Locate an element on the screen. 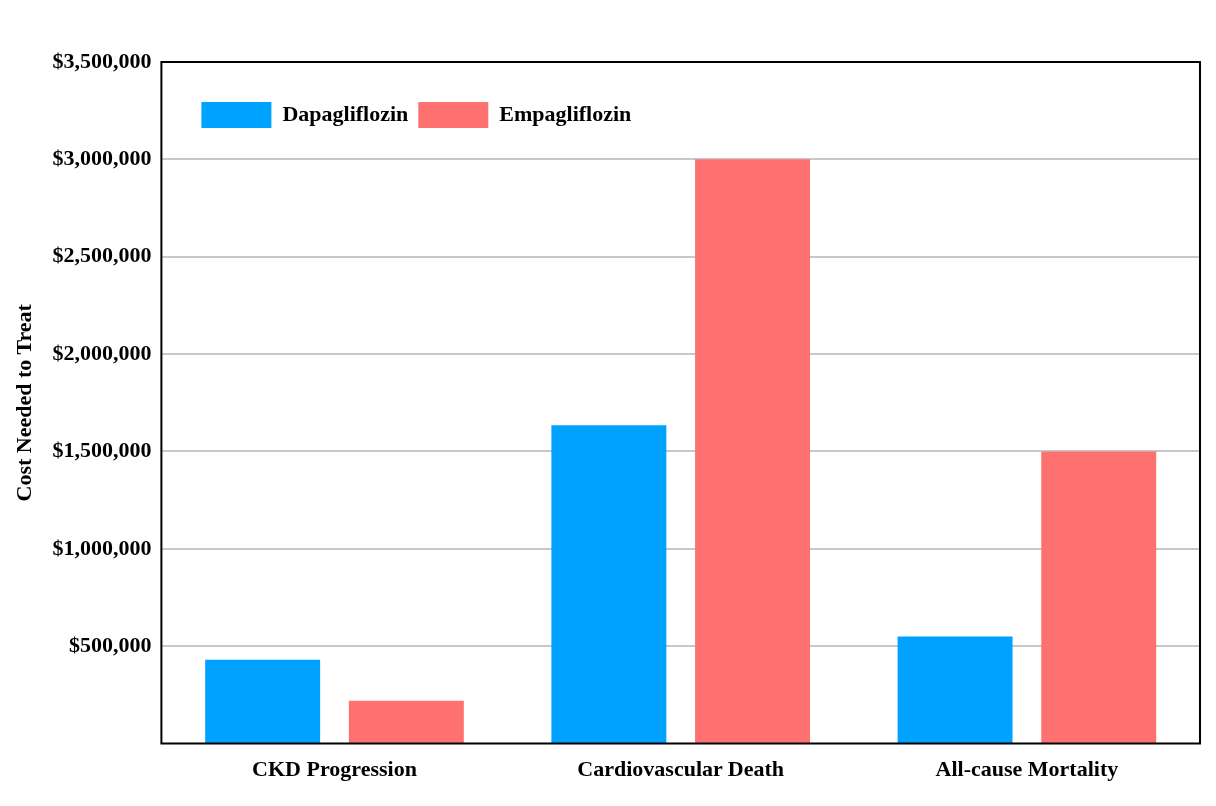  legend-label: Dapagliflozin is located at coordinates (345, 113).